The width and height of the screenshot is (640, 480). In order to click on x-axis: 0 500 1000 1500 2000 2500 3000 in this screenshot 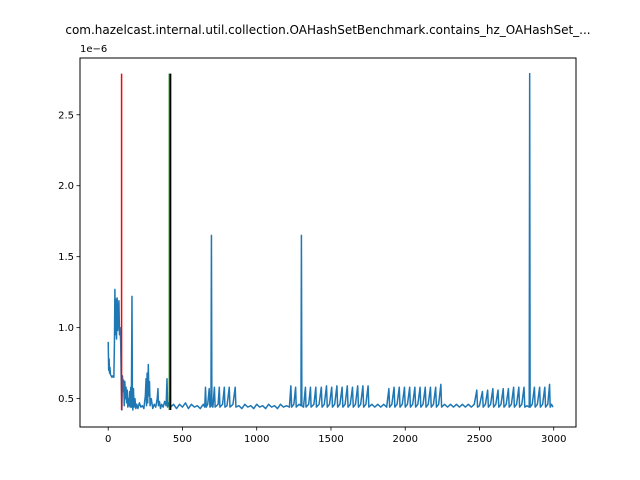, I will do `click(335, 436)`.